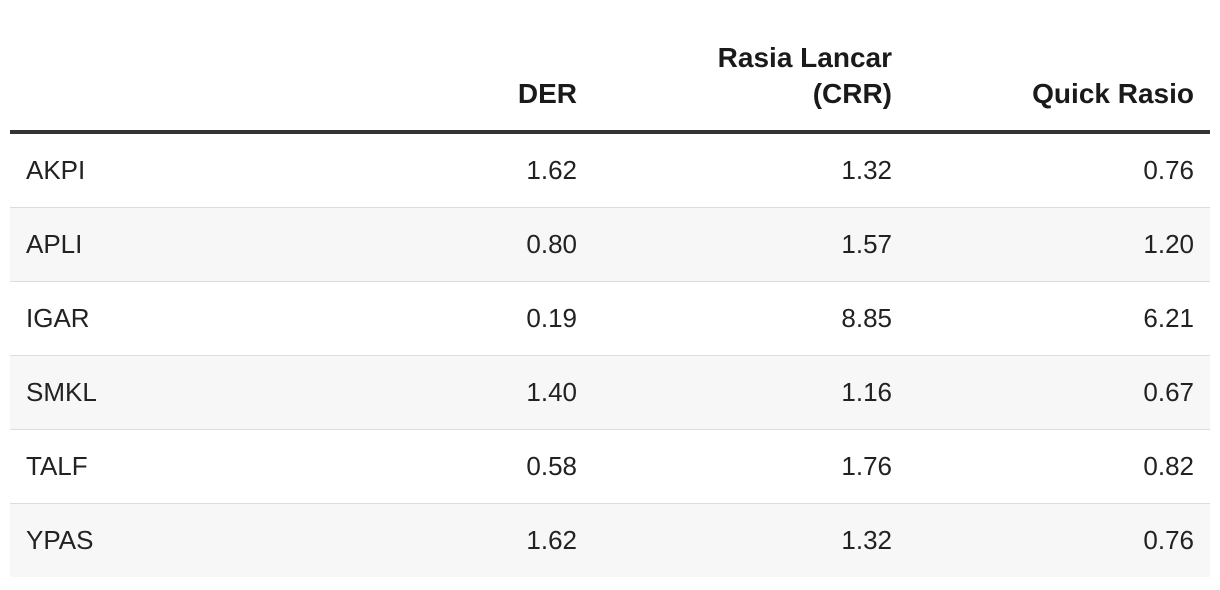  I want to click on company-cell: YPAS, so click(175, 540).